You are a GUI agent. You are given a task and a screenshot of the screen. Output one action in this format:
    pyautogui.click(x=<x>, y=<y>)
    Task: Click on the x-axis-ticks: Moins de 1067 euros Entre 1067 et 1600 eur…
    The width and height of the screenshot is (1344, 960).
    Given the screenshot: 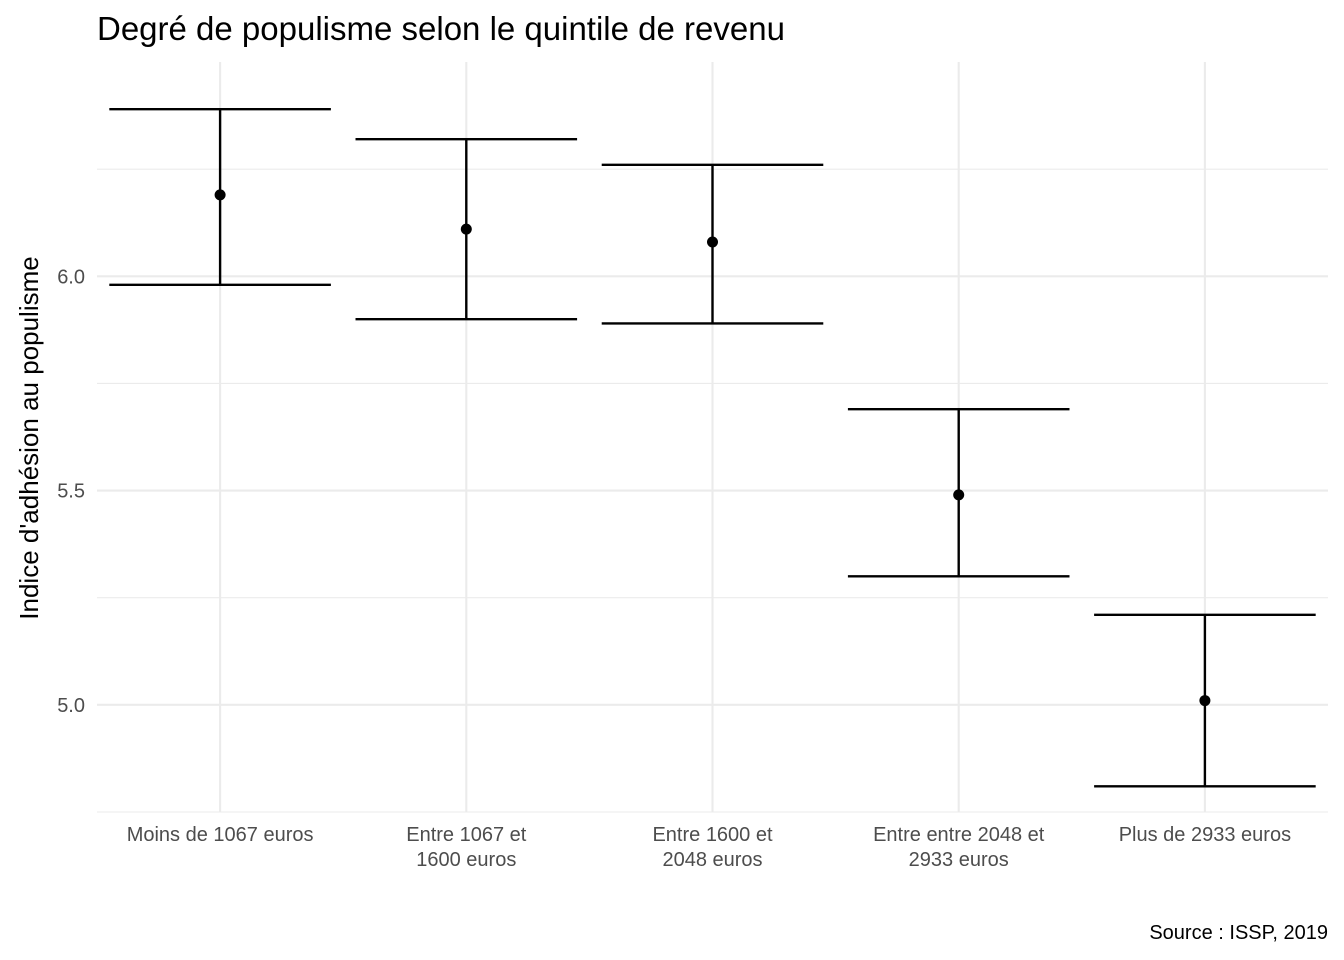 What is the action you would take?
    pyautogui.click(x=709, y=847)
    